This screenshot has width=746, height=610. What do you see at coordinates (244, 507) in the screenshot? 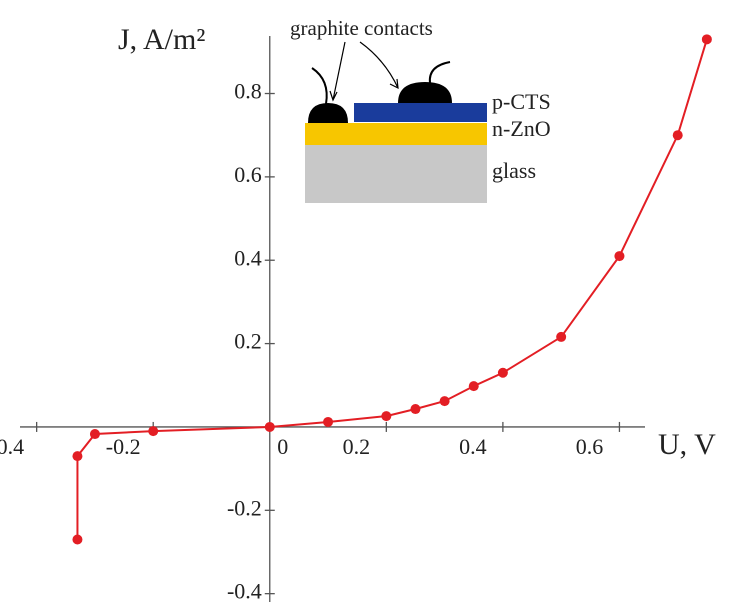
I see `y-tick-label: -0.2` at bounding box center [244, 507].